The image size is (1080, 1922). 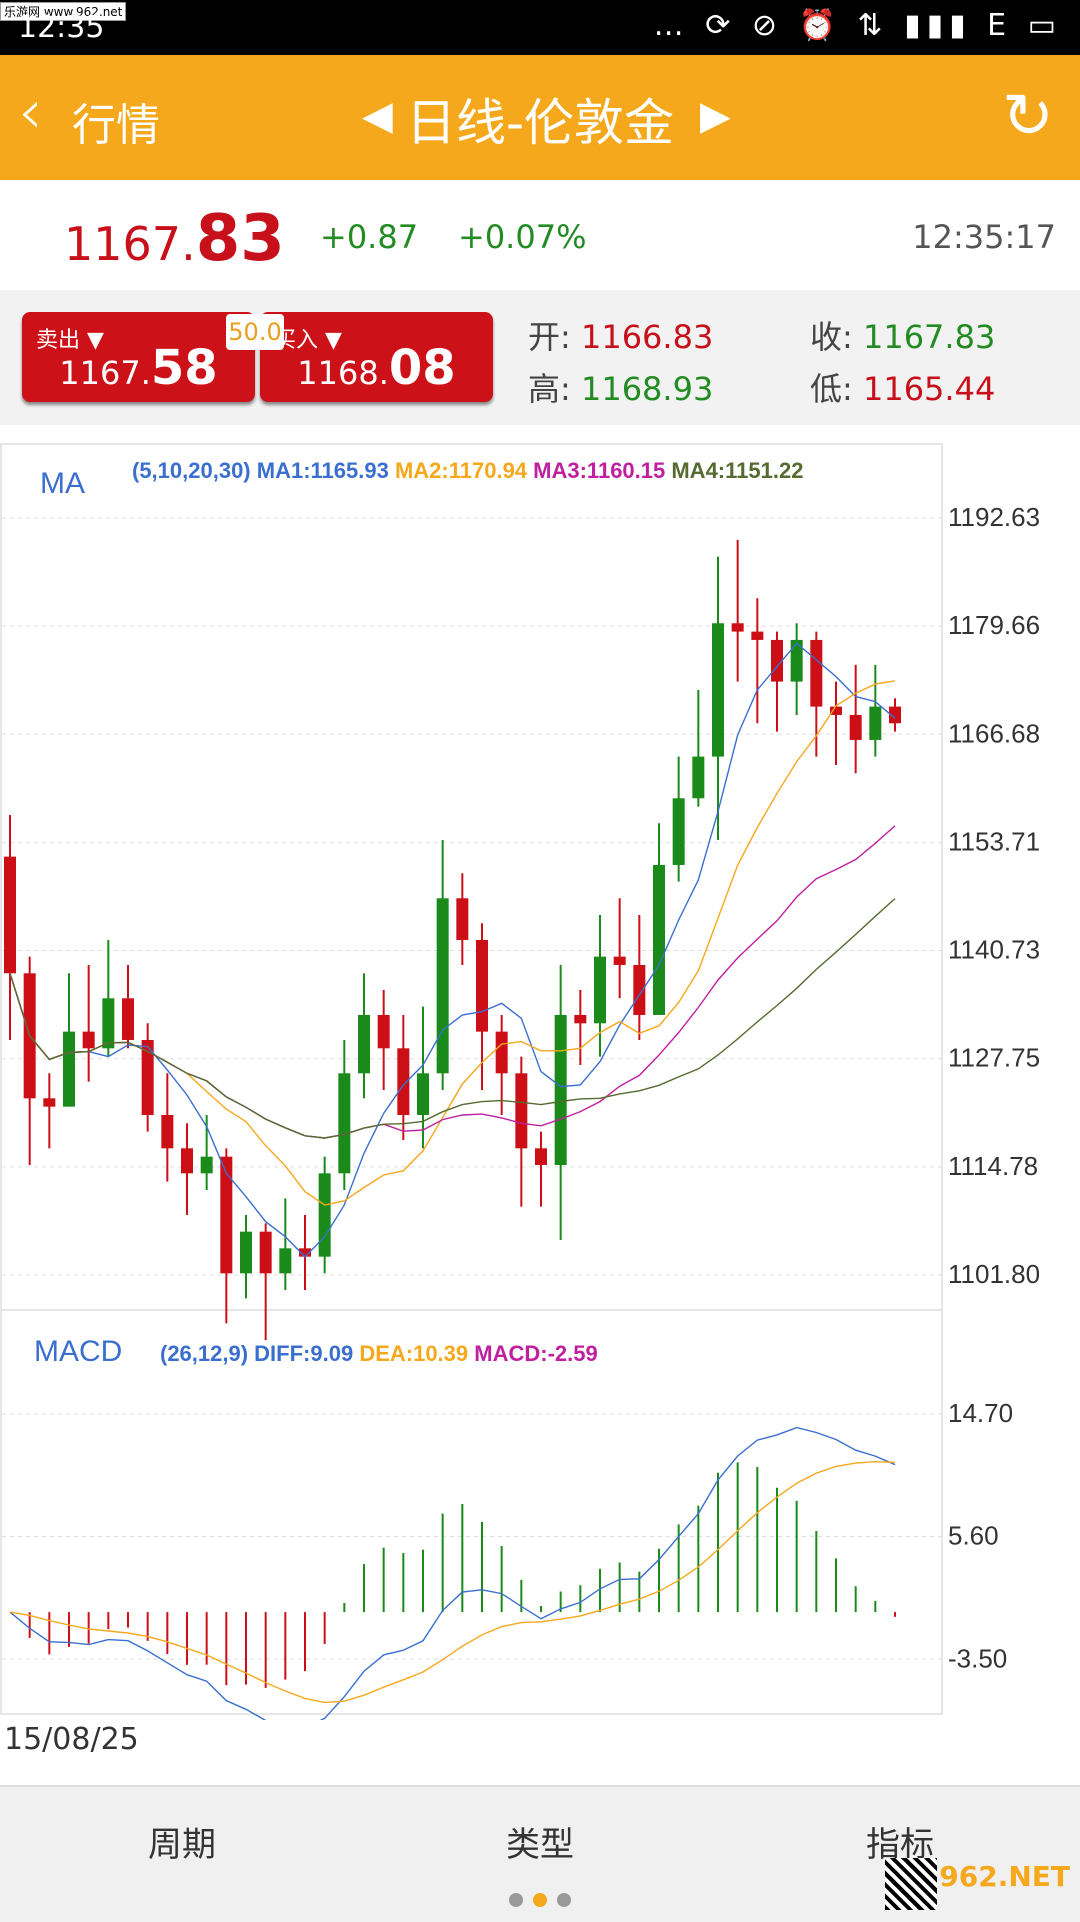 I want to click on nav-type: 类型, so click(x=540, y=1845).